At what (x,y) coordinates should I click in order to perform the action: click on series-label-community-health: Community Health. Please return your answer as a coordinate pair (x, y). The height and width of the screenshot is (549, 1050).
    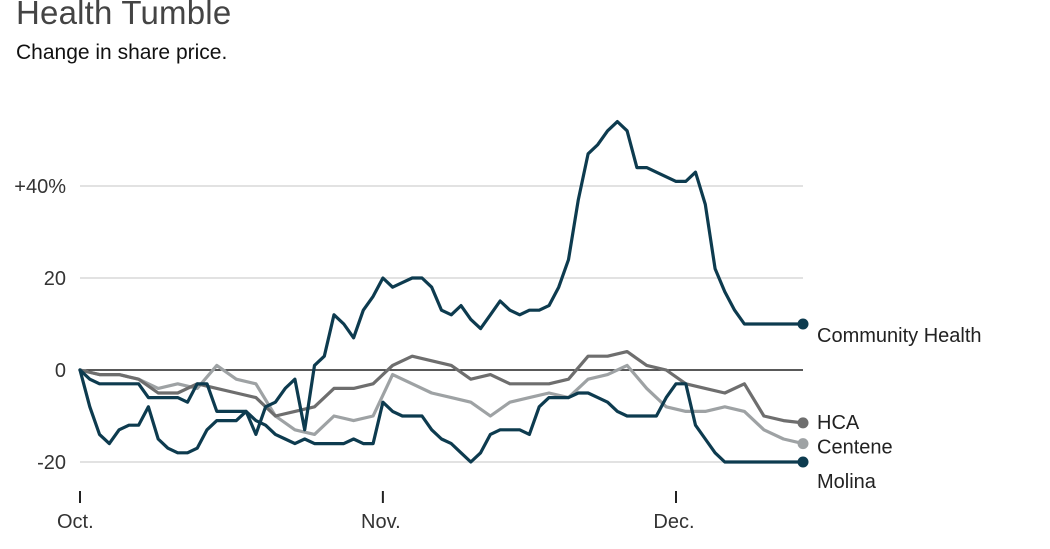
    Looking at the image, I should click on (899, 336).